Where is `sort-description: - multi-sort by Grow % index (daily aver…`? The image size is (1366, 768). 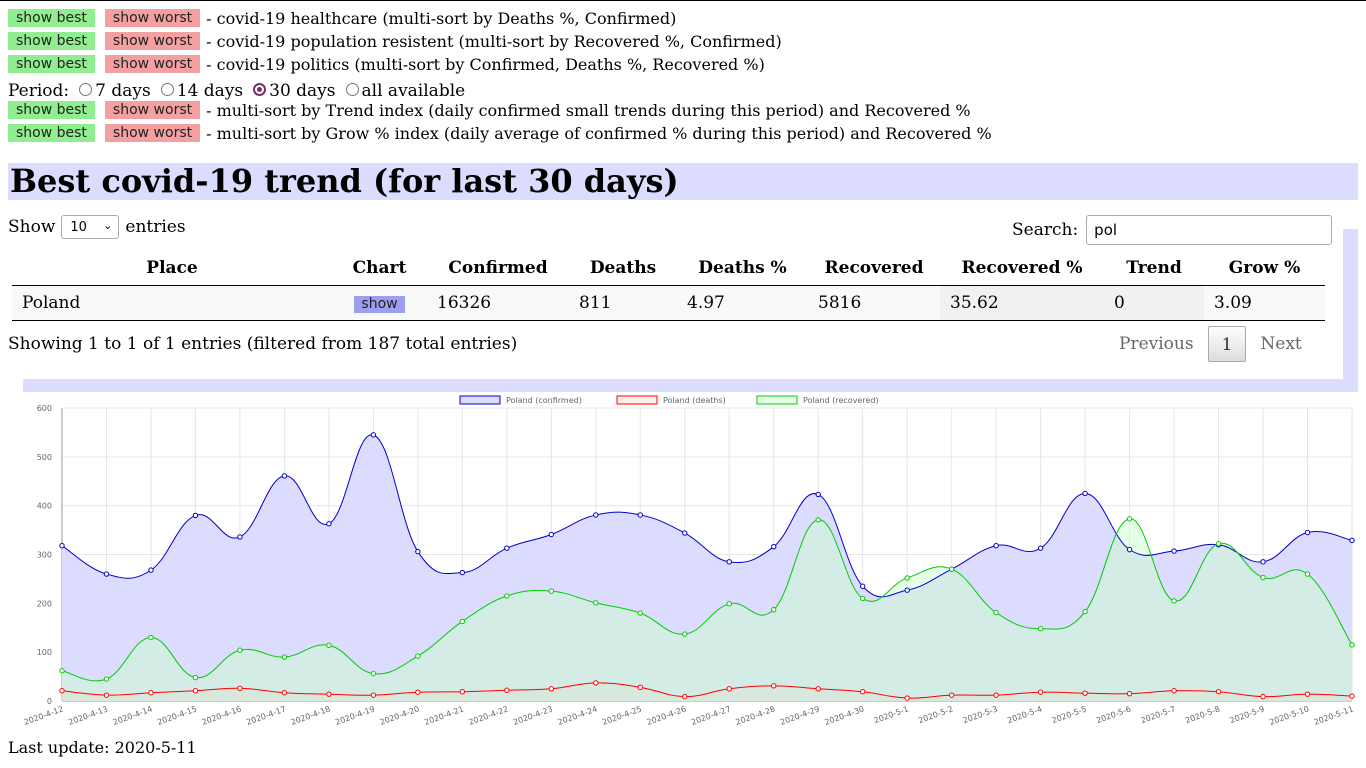 sort-description: - multi-sort by Grow % index (daily aver… is located at coordinates (599, 133).